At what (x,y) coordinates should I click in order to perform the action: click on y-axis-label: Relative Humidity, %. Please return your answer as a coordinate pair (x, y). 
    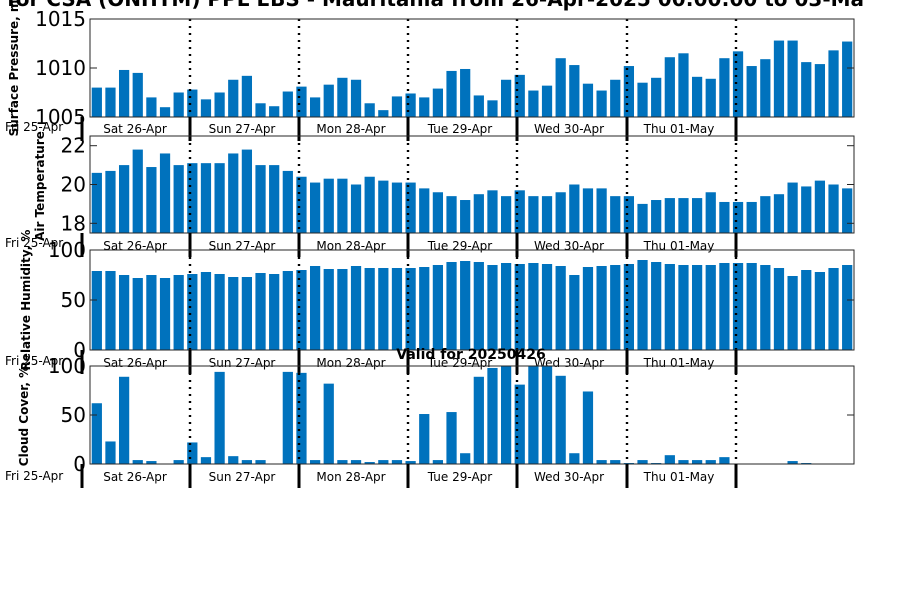
    Looking at the image, I should click on (26, 300).